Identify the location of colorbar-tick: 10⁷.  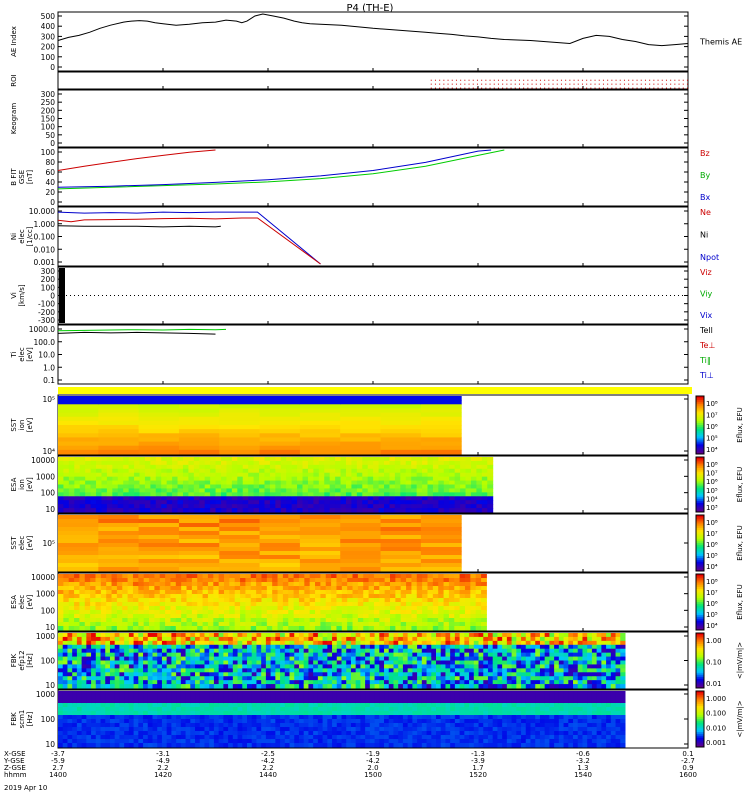
(712, 593).